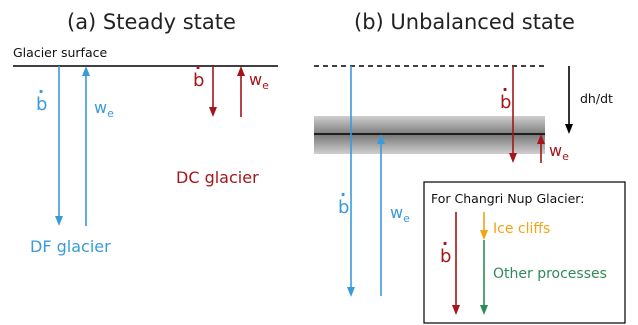 This screenshot has height=325, width=638. I want to click on dc-bdot-label: b, so click(198, 80).